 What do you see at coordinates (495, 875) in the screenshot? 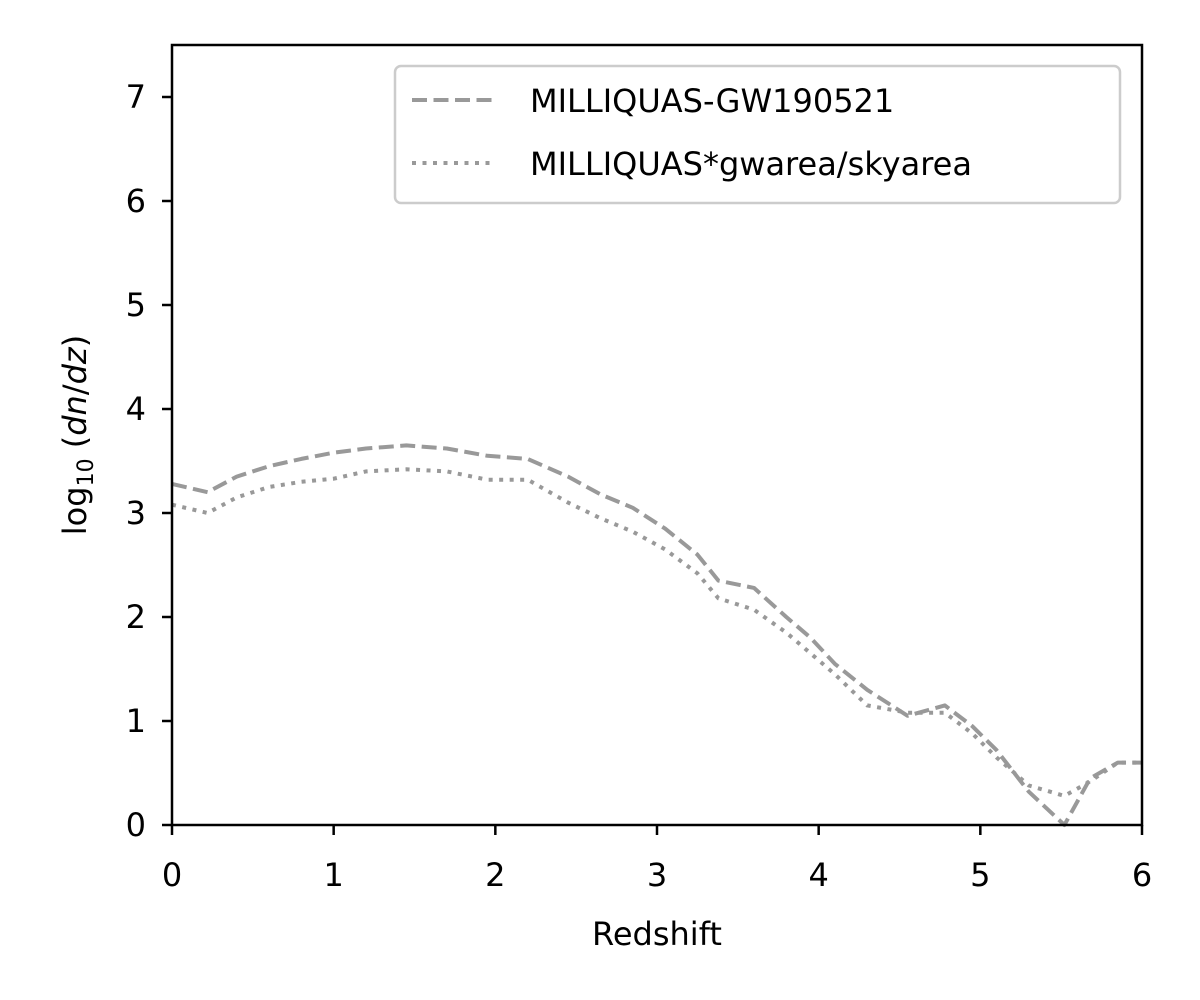
I see `x-tick-label: 2` at bounding box center [495, 875].